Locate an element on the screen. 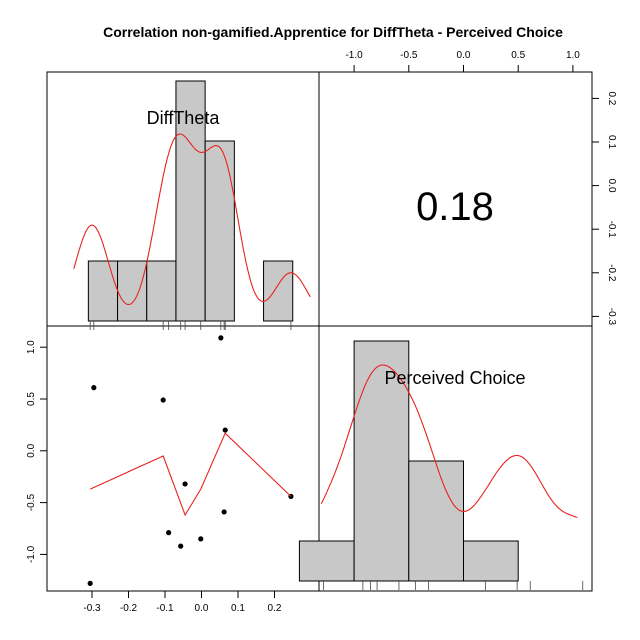 Image resolution: width=640 pixels, height=640 pixels. scatter-plot is located at coordinates (190, 461).